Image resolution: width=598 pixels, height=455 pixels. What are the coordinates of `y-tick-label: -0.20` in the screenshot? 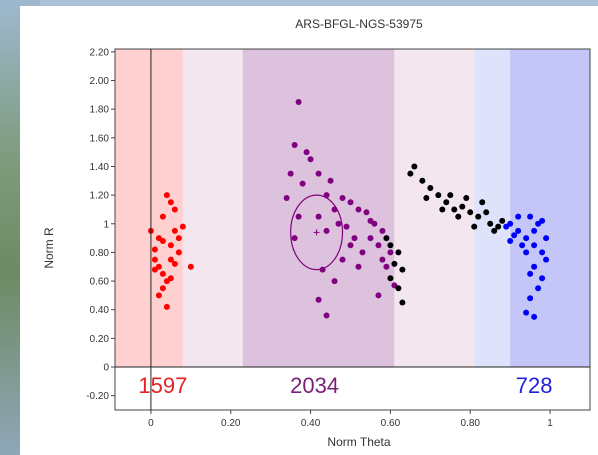 It's located at (97, 396).